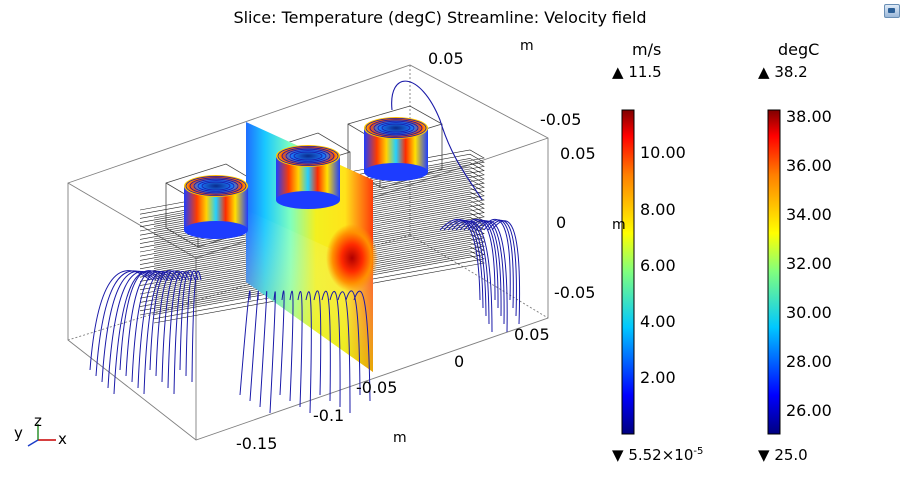 The height and width of the screenshot is (486, 902). I want to click on axis-tick-y-1: 0.05, so click(578, 153).